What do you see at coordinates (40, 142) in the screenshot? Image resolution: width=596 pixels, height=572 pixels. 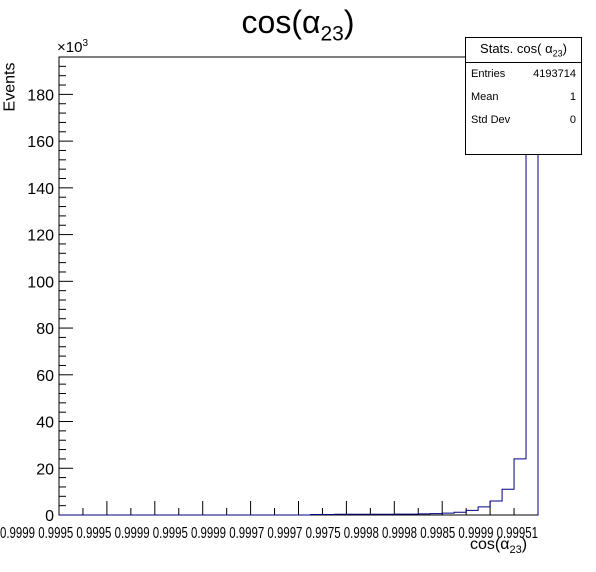 I see `y-tick-label: 160` at bounding box center [40, 142].